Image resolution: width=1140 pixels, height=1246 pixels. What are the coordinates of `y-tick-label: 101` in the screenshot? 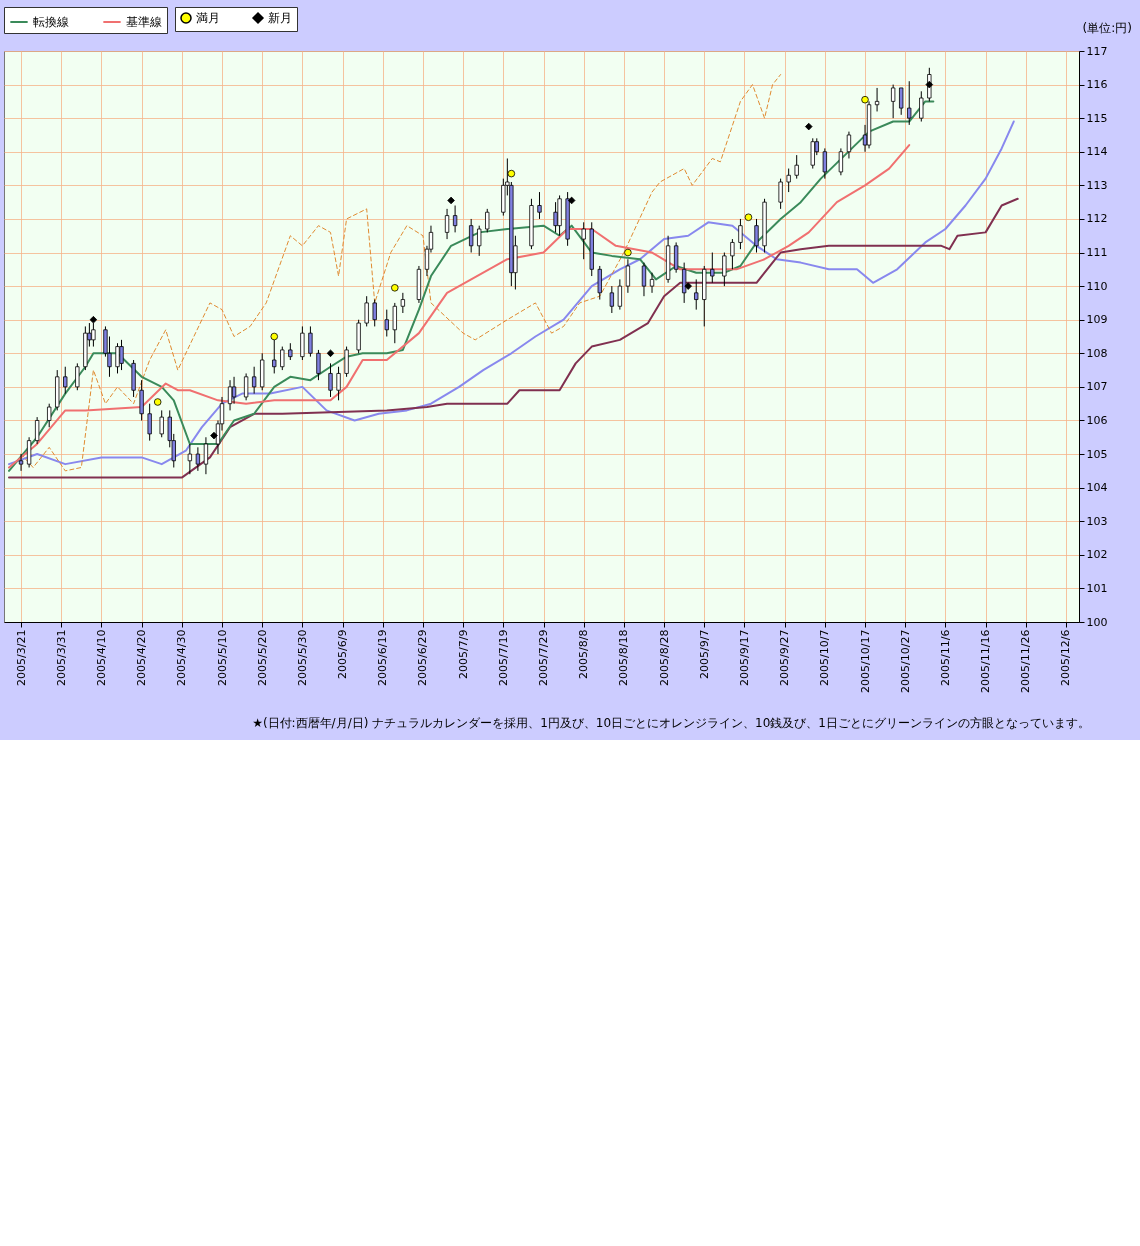 It's located at (1097, 588).